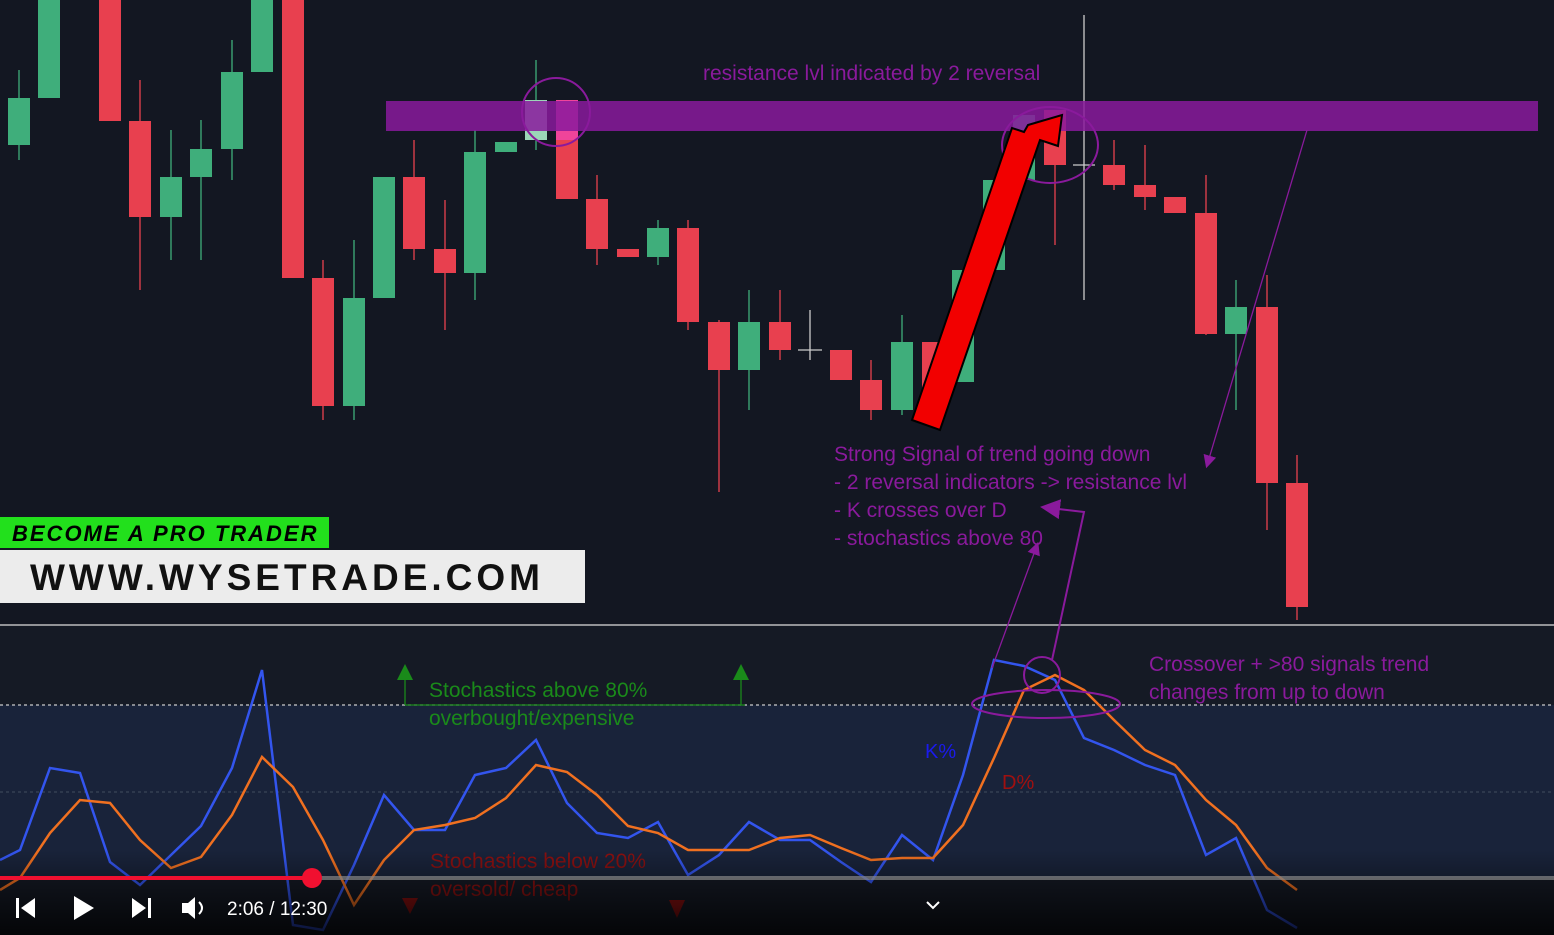  What do you see at coordinates (933, 905) in the screenshot?
I see `chapter-chevron` at bounding box center [933, 905].